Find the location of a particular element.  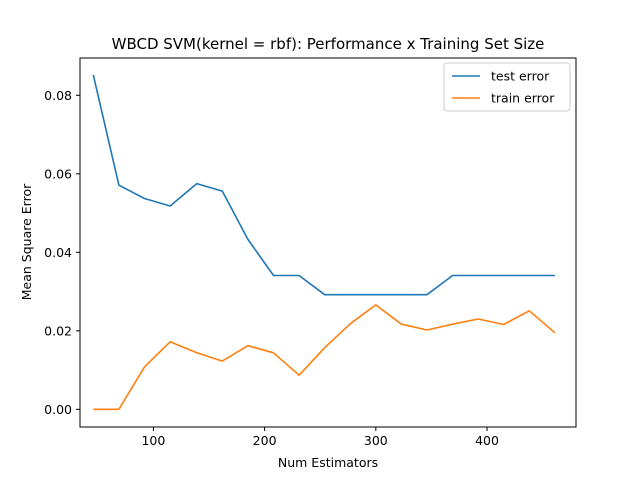

legend-label: test error is located at coordinates (520, 76).